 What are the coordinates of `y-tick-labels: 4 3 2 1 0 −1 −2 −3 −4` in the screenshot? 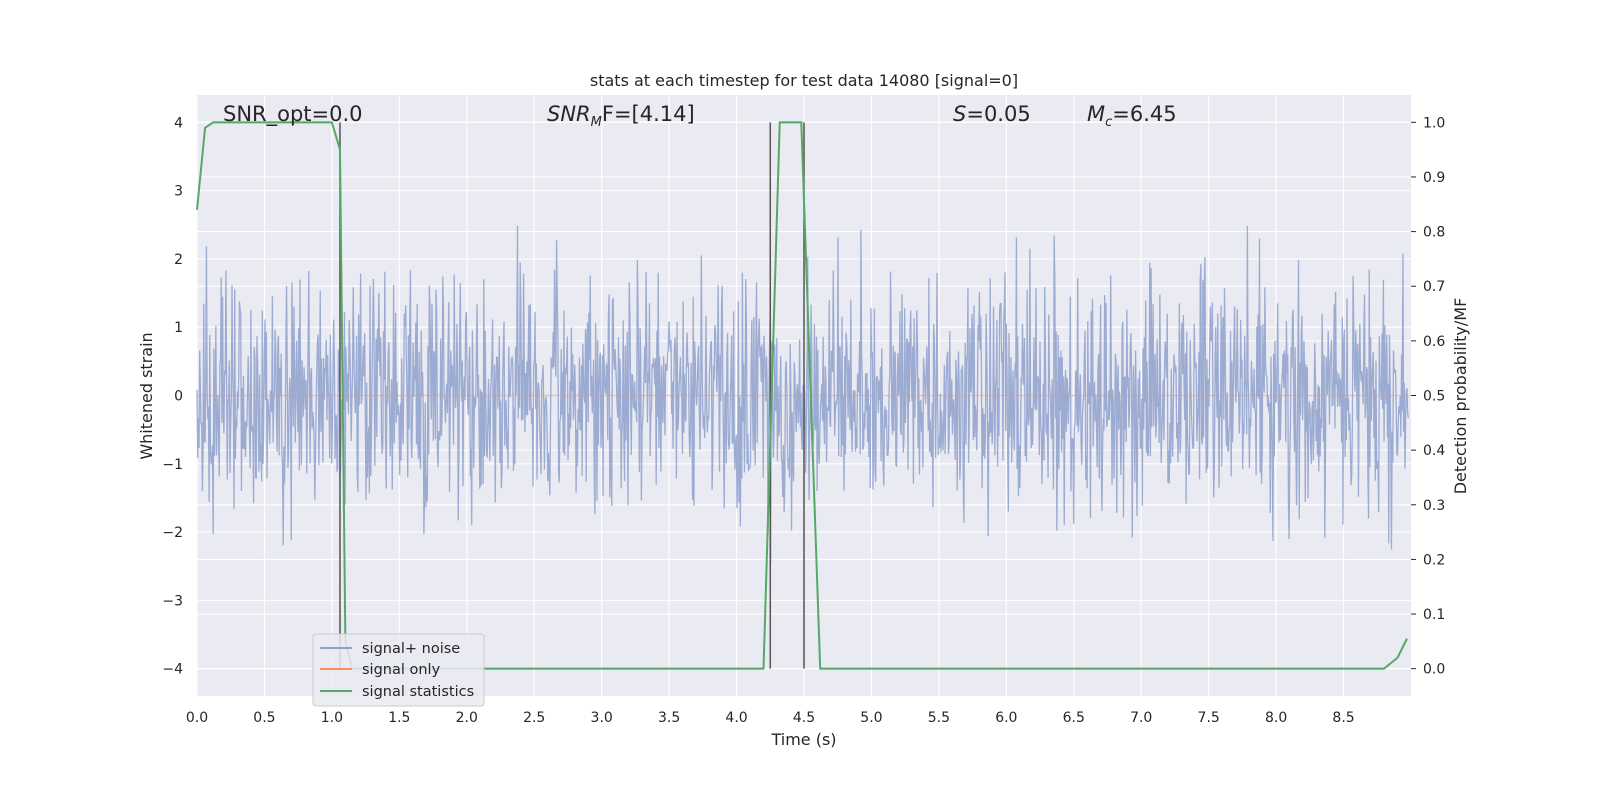 It's located at (172, 396).